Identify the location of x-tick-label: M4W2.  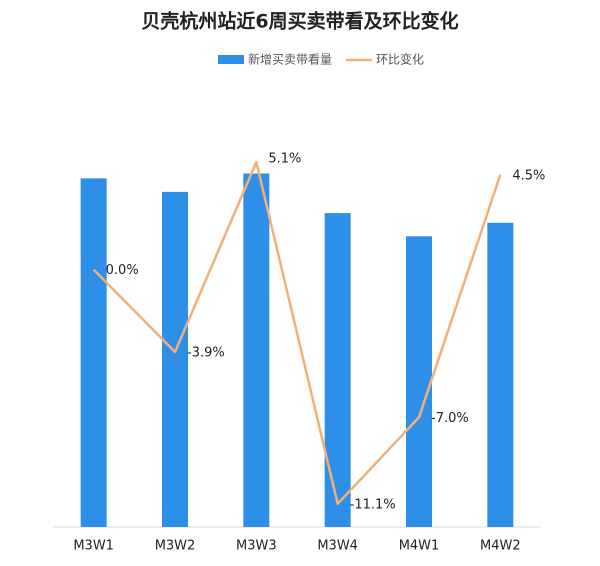
(500, 546).